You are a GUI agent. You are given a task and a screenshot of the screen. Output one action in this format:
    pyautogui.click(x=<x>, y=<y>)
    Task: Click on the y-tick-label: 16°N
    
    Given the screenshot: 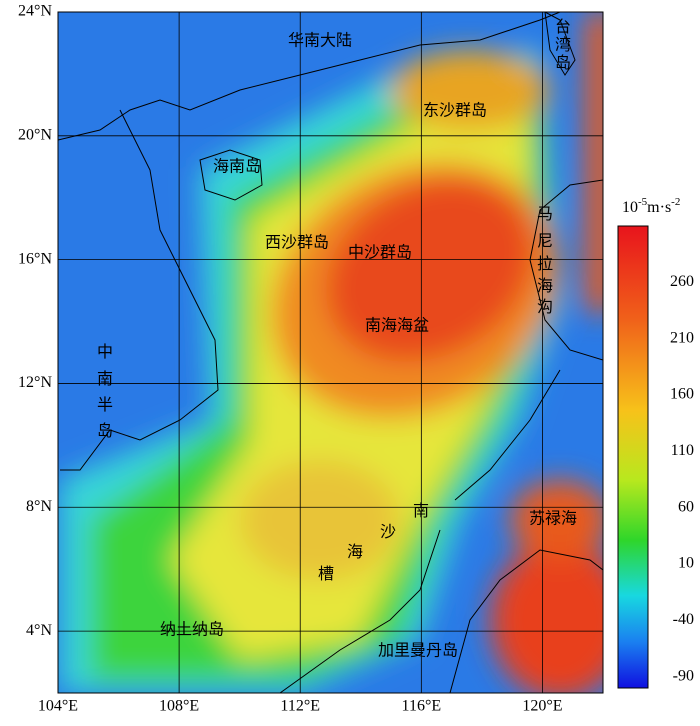 What is the action you would take?
    pyautogui.click(x=35, y=258)
    